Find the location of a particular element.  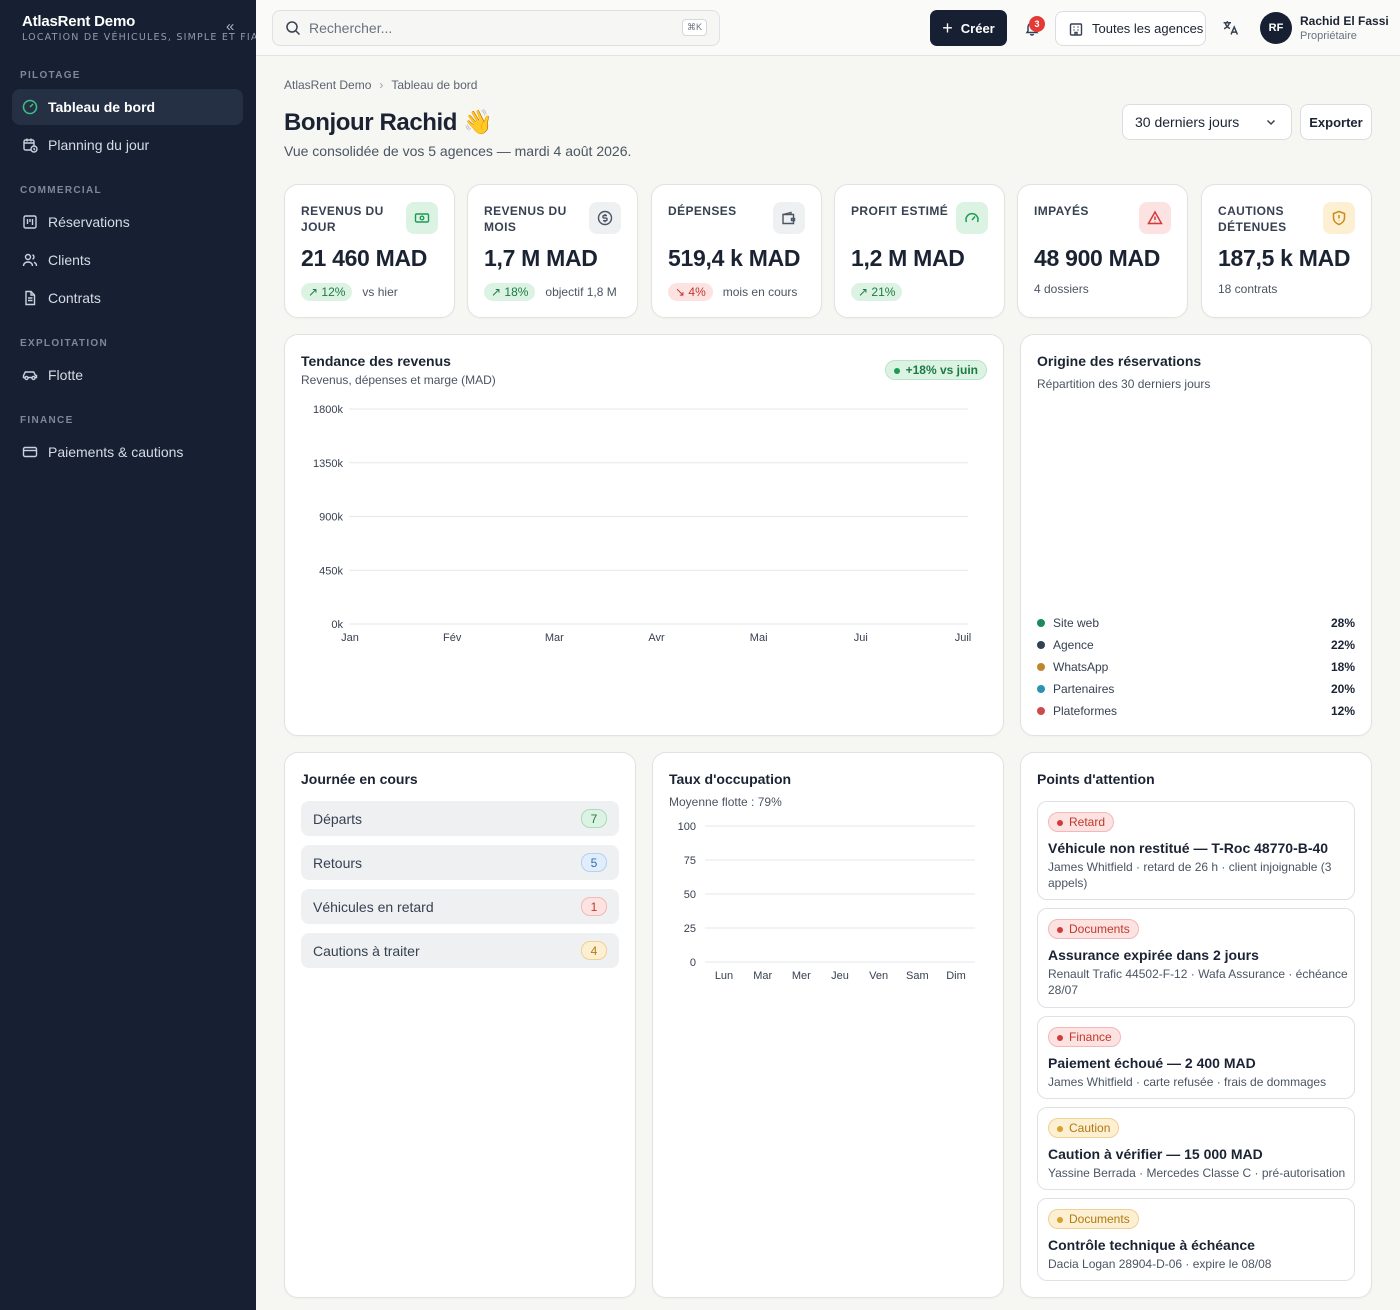

alert-triangle-icon is located at coordinates (1155, 218).